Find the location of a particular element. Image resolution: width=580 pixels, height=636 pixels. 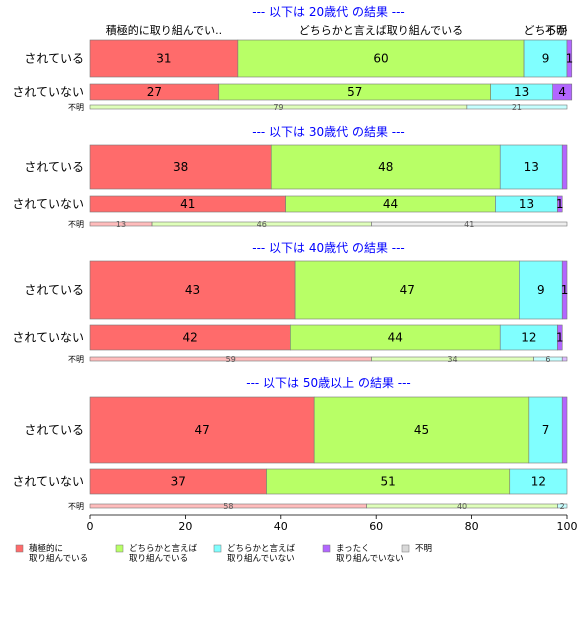

bar-row: されていない 42 44 12 1 is located at coordinates (288, 337).